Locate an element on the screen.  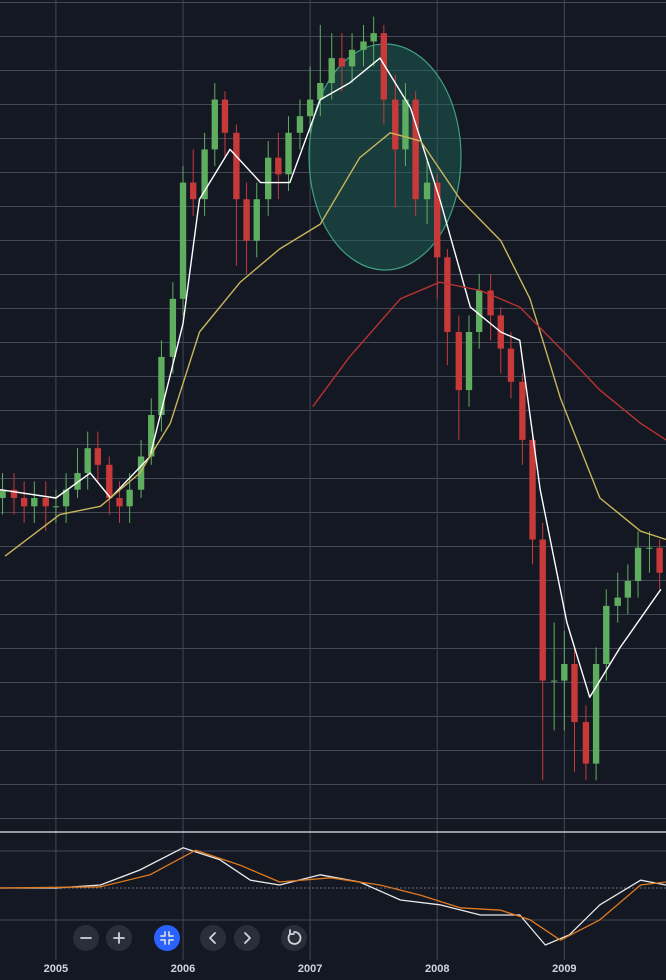
scroll-left-button is located at coordinates (213, 938).